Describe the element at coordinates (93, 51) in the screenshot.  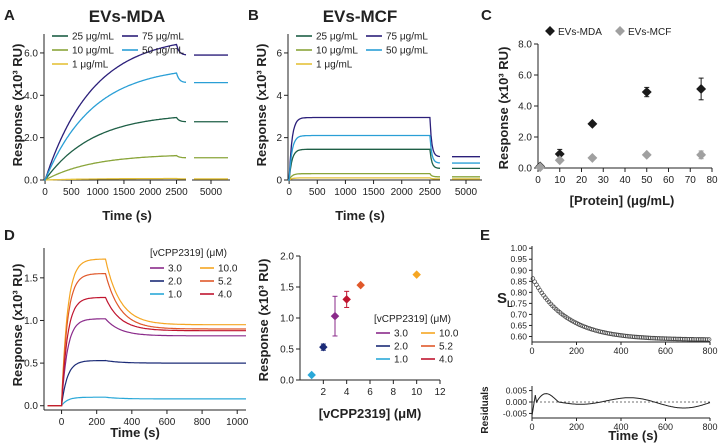
I see `panel-a-legend-label-1: 10 μg/mL` at that location.